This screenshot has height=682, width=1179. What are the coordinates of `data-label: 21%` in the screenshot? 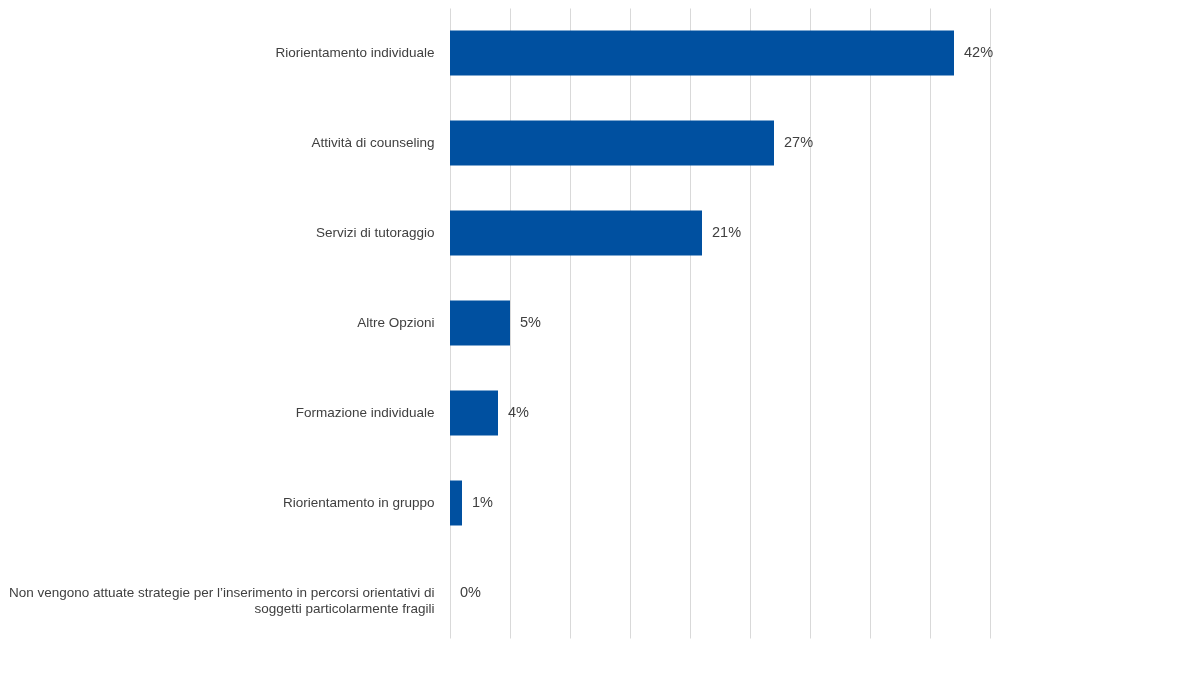 It's located at (727, 232).